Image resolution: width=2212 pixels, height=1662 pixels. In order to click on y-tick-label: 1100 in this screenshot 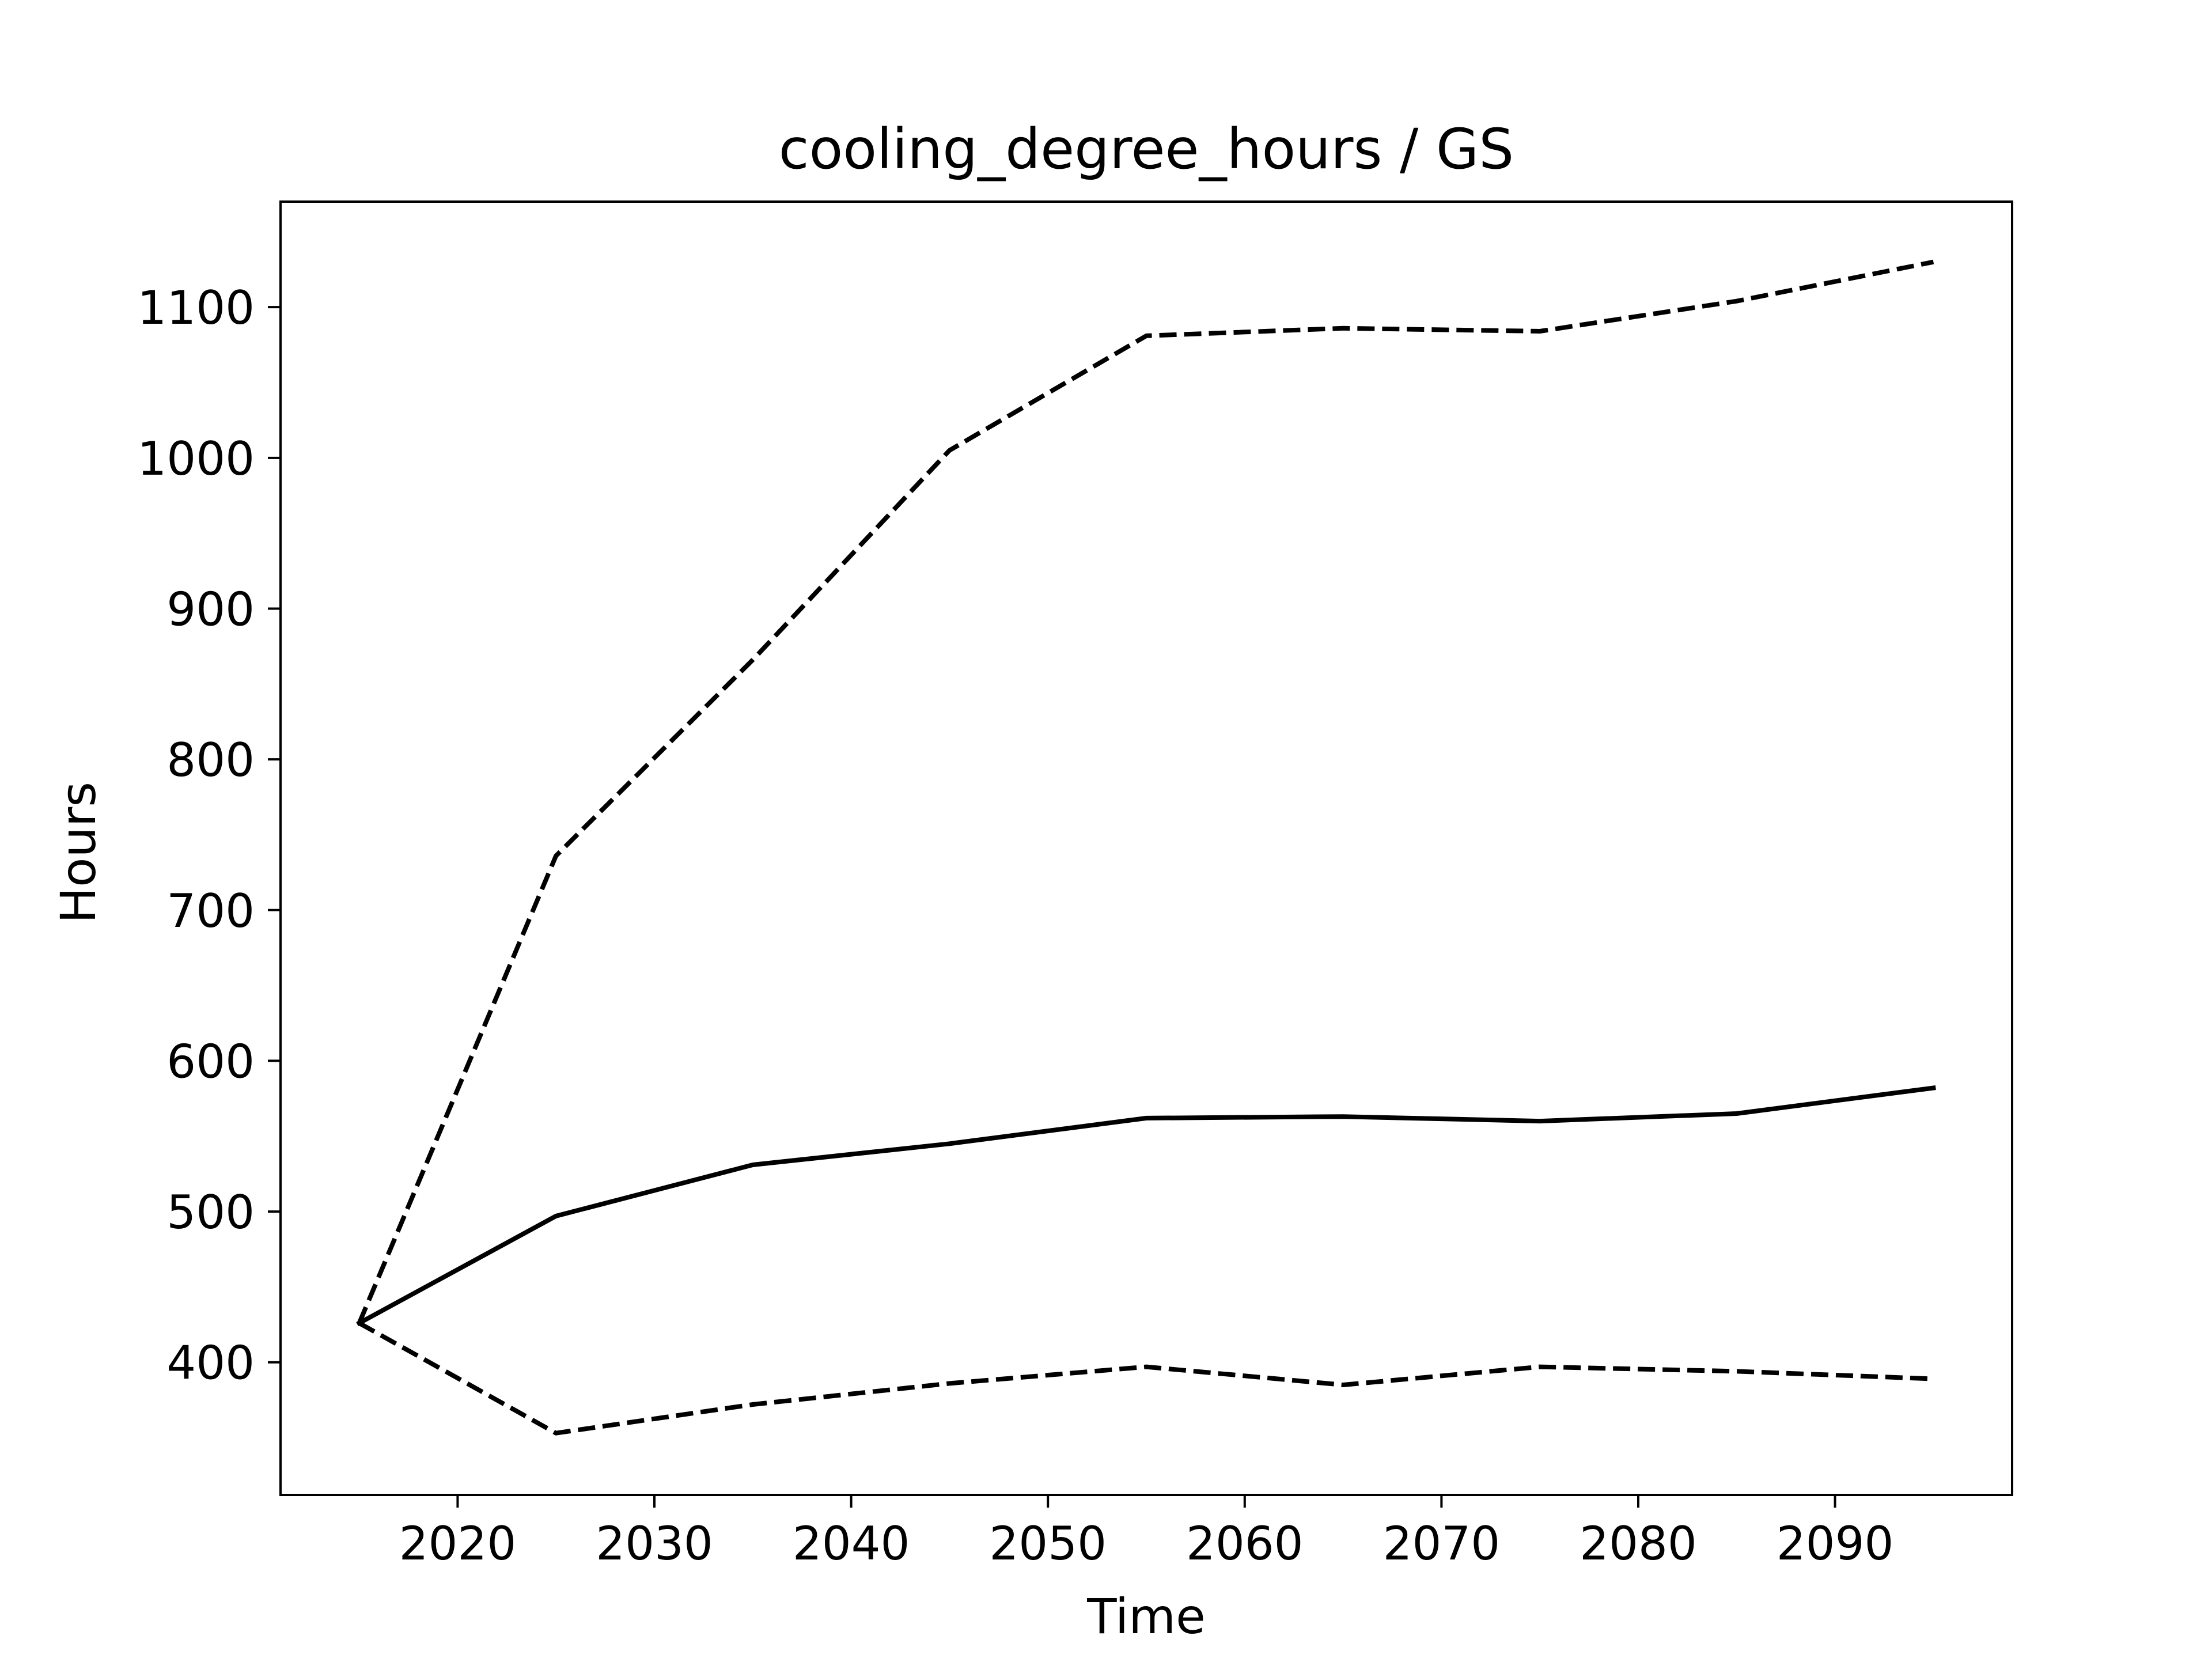, I will do `click(196, 308)`.